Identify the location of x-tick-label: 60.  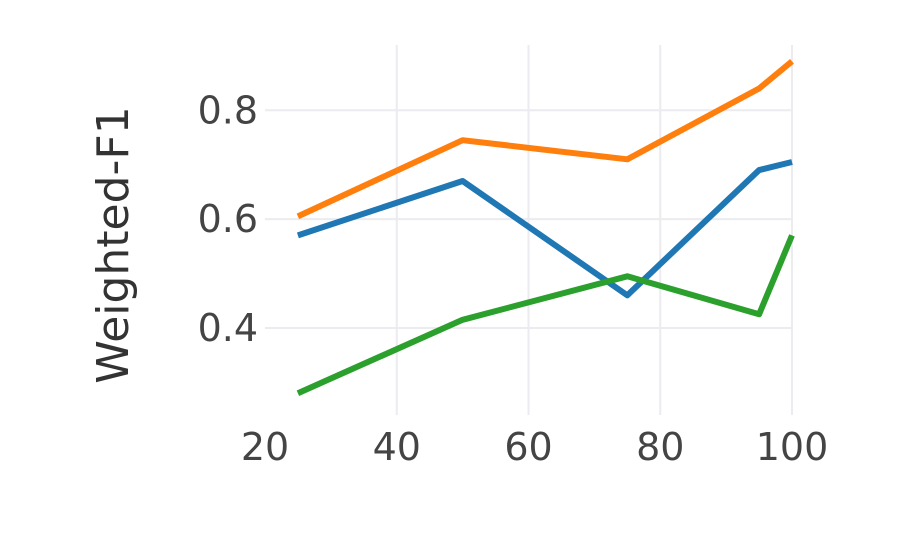
(528, 447).